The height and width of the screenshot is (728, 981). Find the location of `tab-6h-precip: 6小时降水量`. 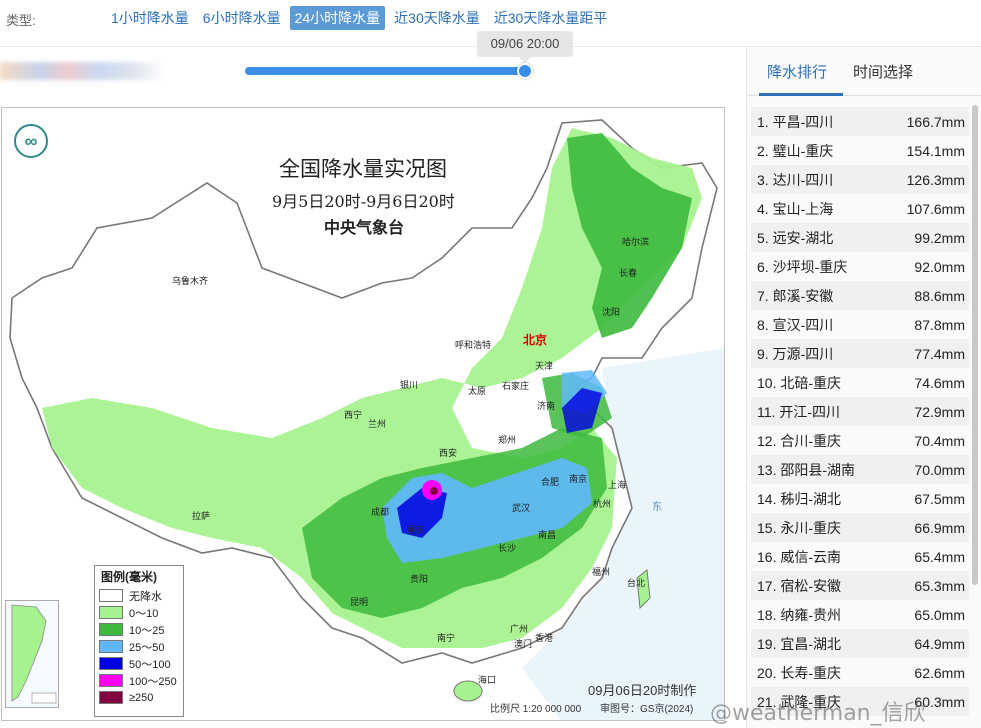

tab-6h-precip: 6小时降水量 is located at coordinates (241, 18).